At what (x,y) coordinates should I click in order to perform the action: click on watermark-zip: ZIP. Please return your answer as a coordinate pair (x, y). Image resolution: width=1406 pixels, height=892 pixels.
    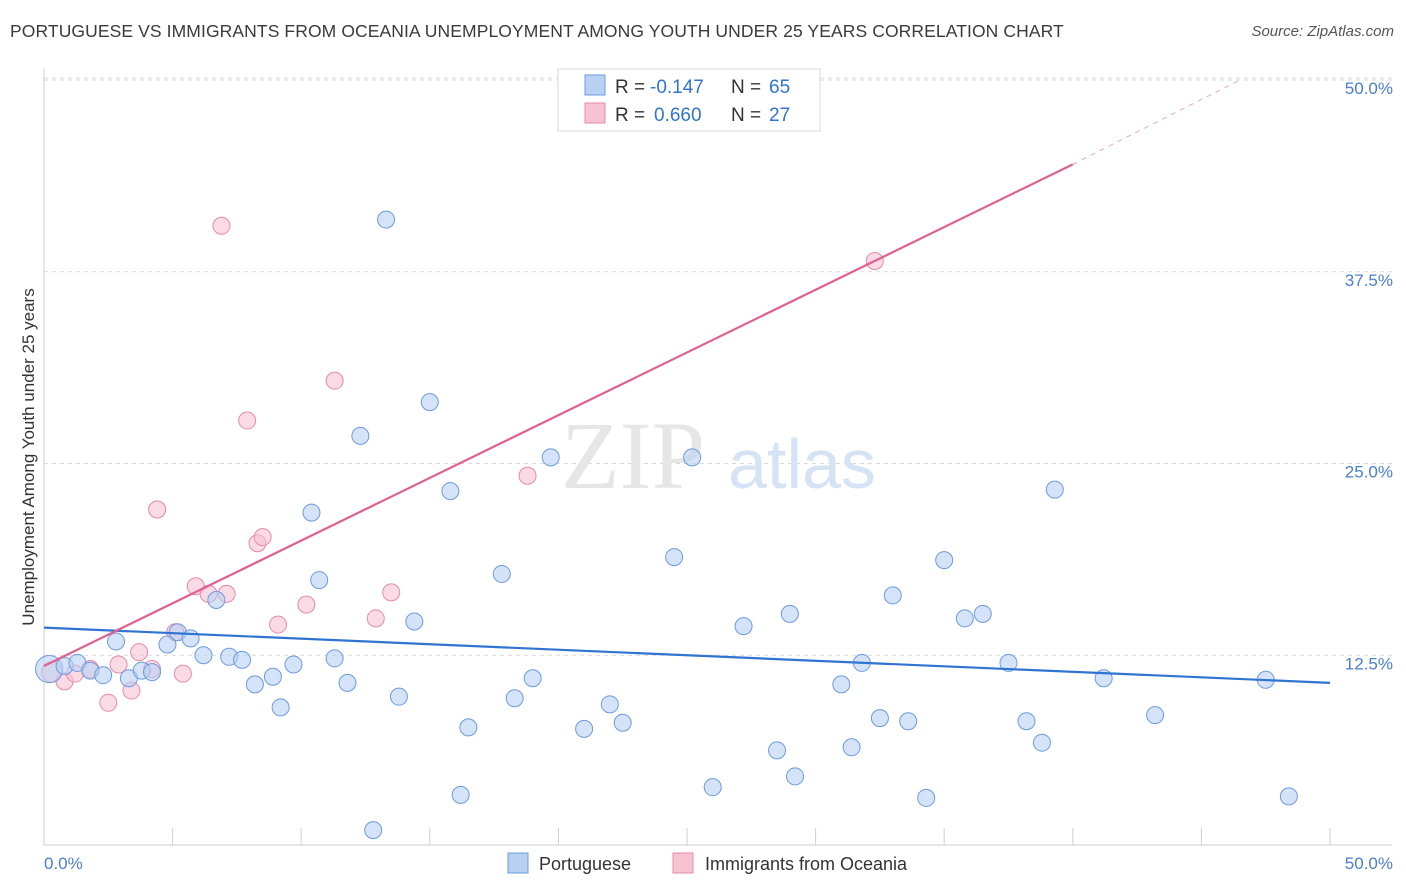
    Looking at the image, I should click on (633, 455).